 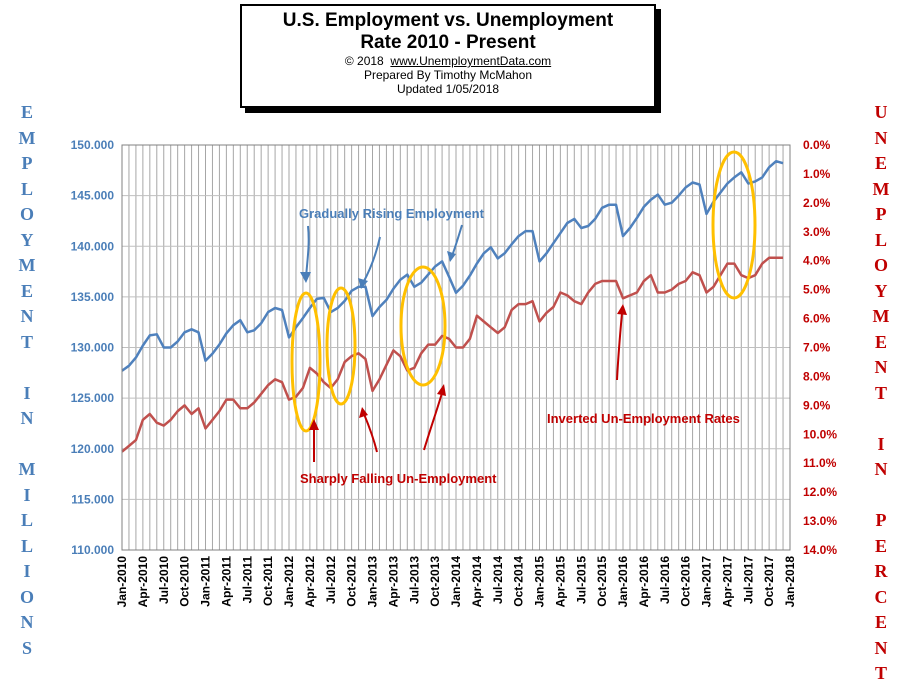 I want to click on x-tick-label: Jan-2016, so click(x=623, y=582).